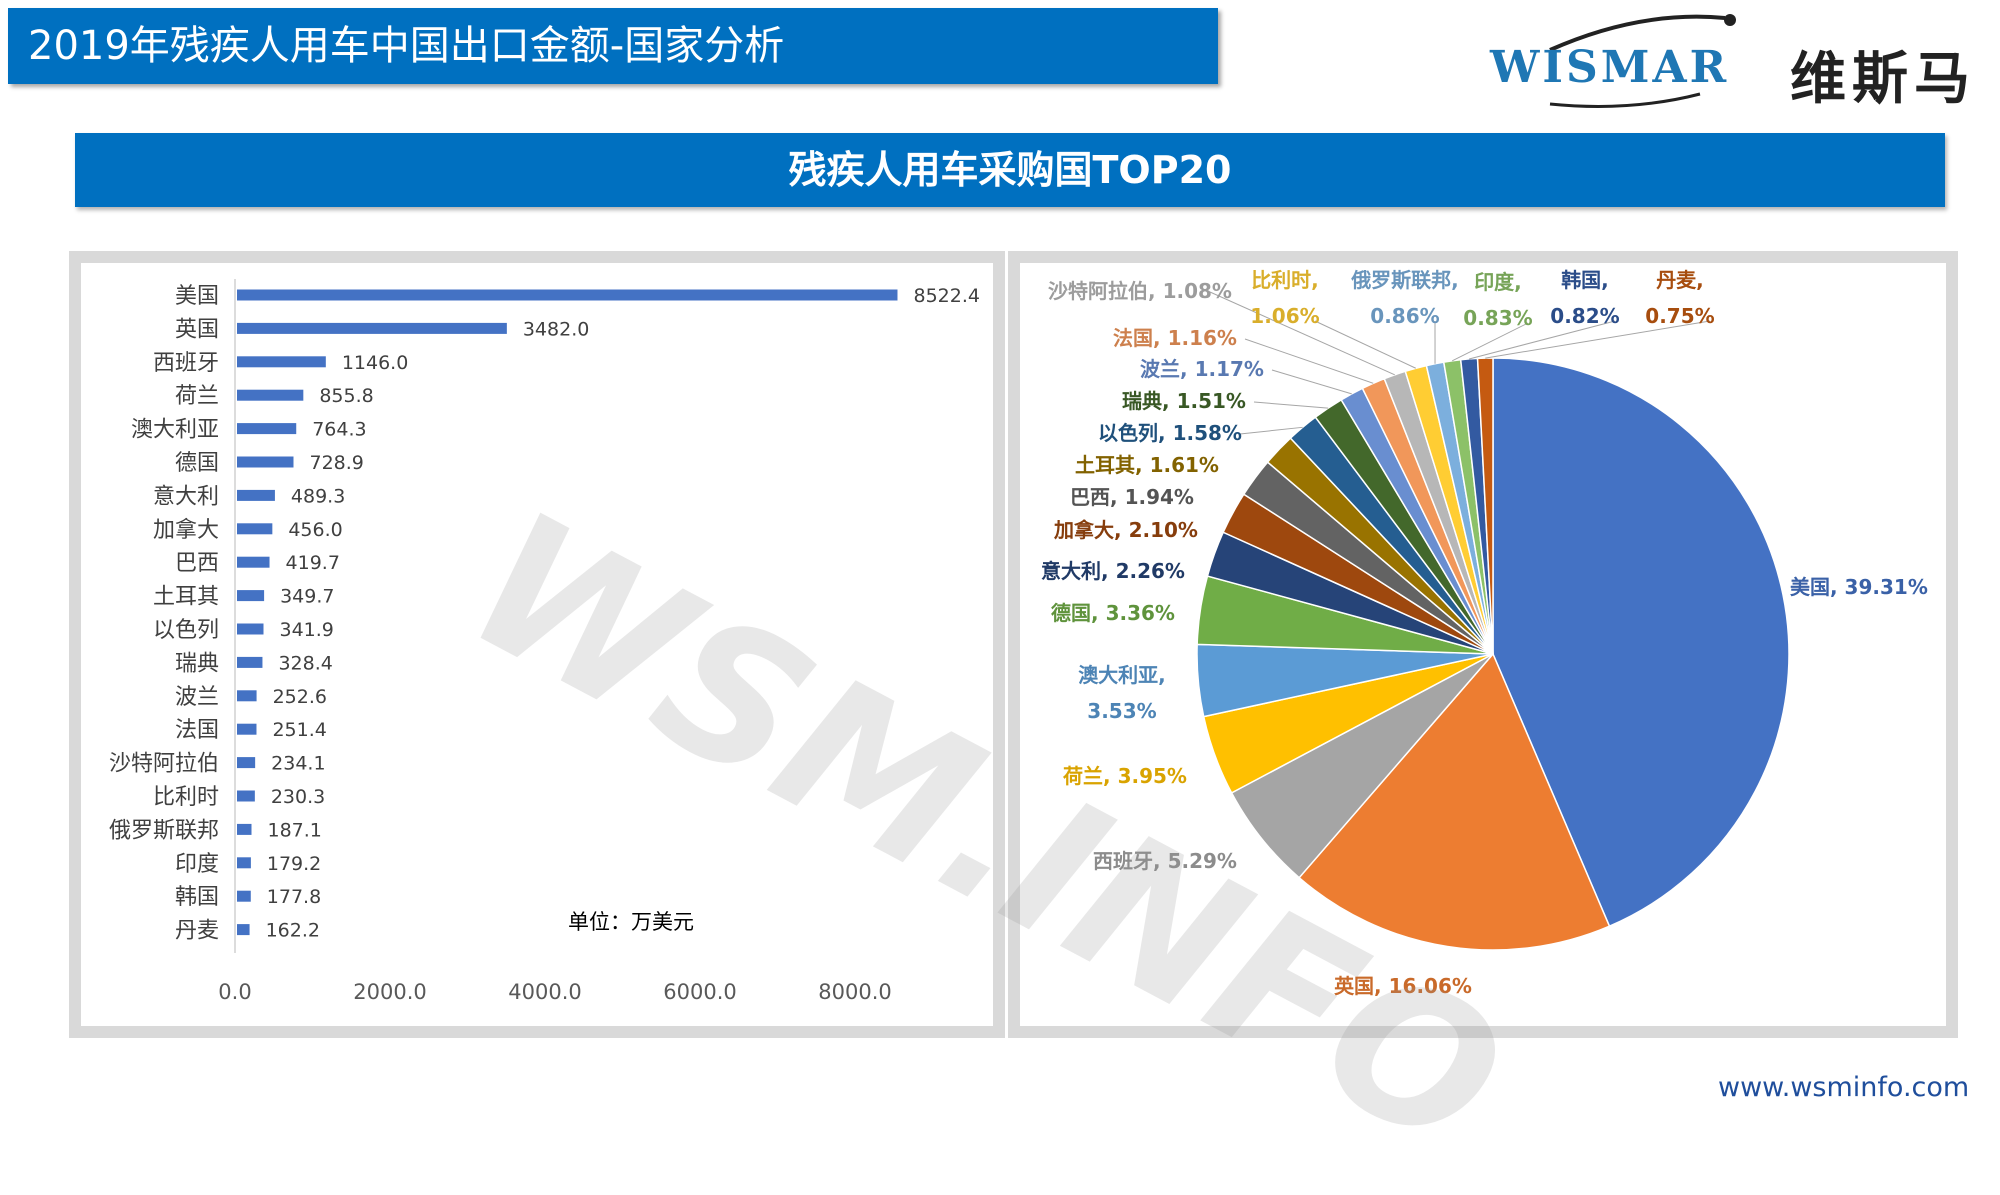 This screenshot has height=1195, width=2000. I want to click on slice-label: 以色列, 1.58%, so click(1170, 433).